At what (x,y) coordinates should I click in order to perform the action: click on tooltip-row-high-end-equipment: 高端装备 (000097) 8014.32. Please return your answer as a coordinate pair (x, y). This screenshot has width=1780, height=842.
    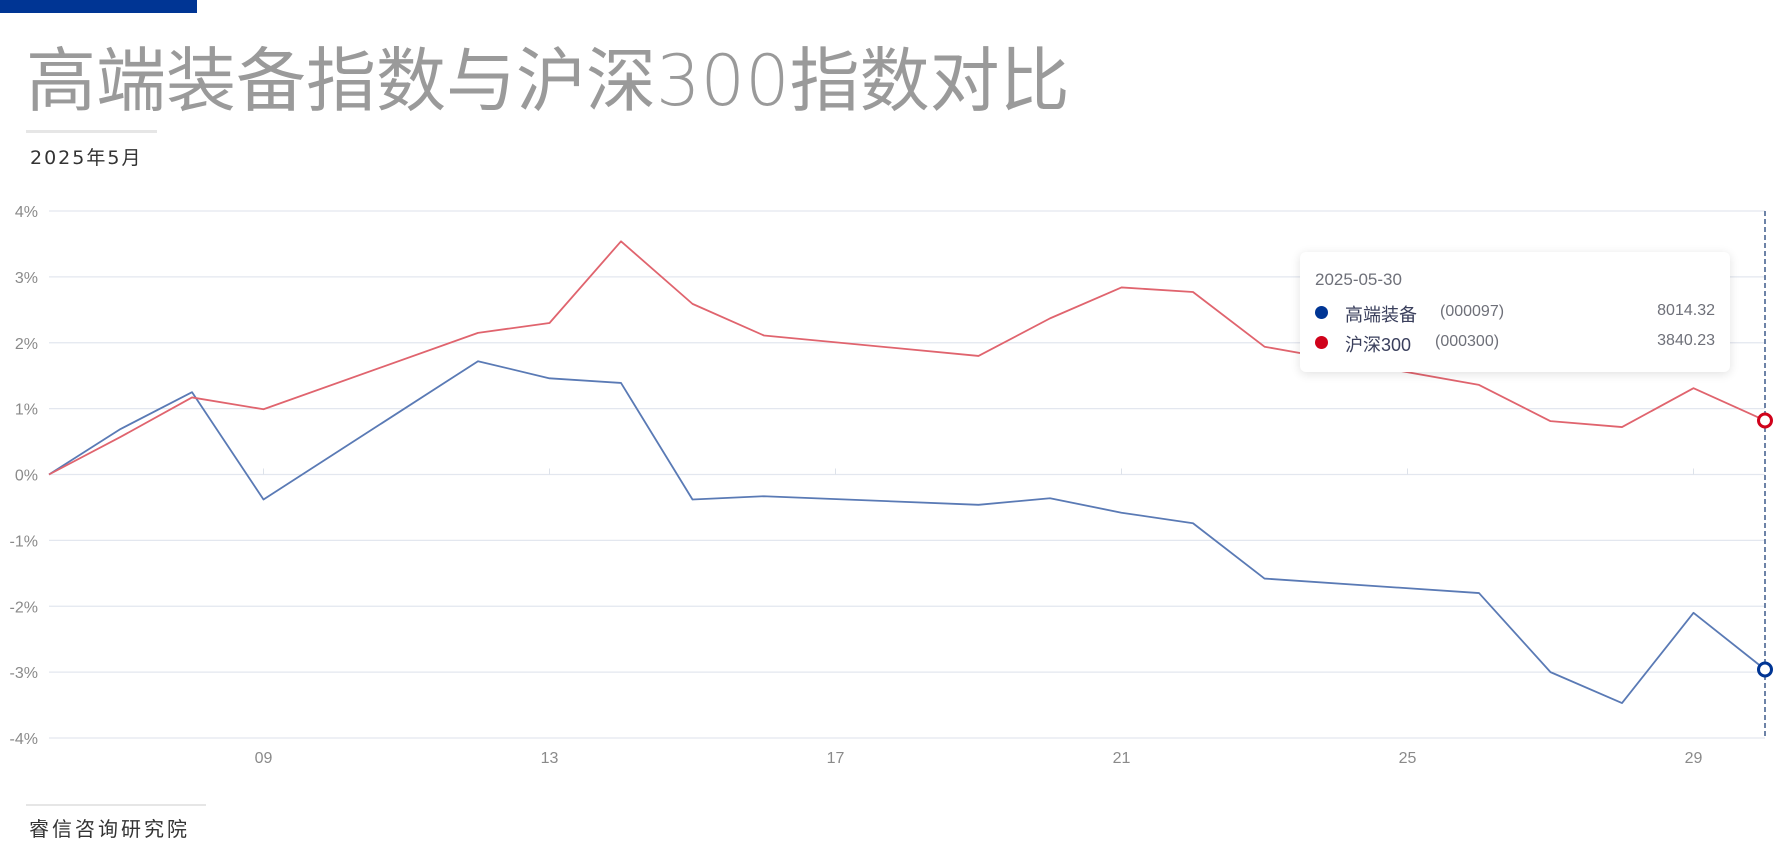
    Looking at the image, I should click on (1515, 312).